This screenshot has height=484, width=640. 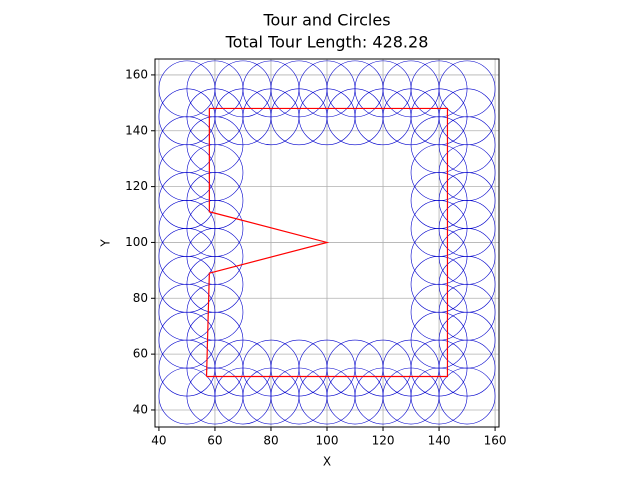 I want to click on y-tick-label: 100, so click(x=136, y=242).